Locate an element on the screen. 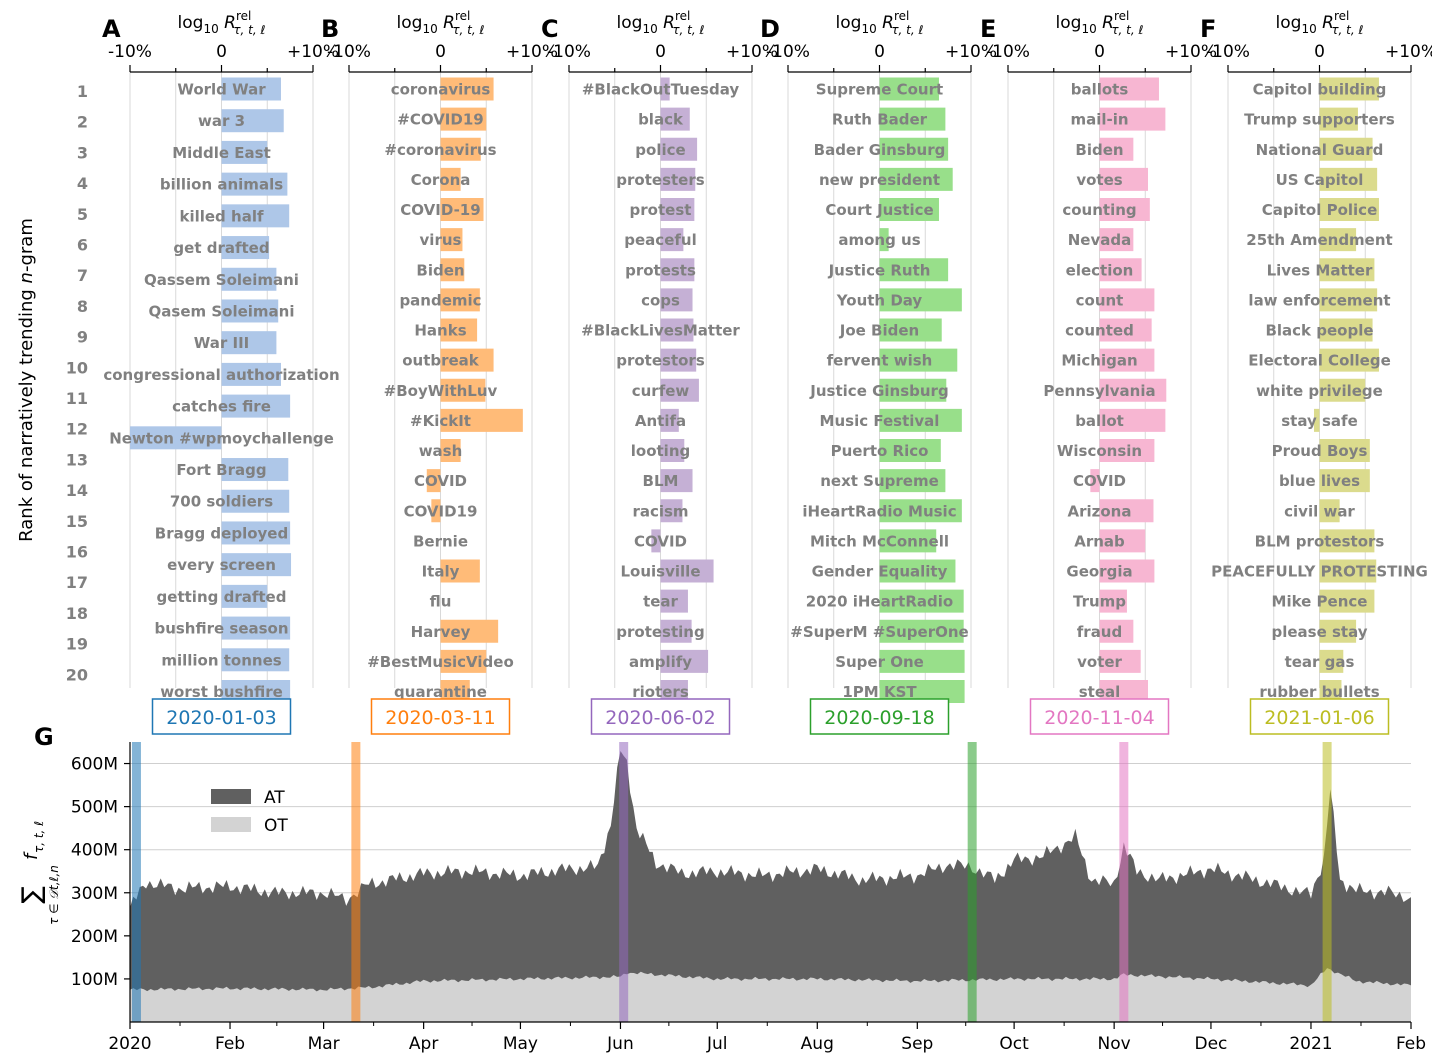 This screenshot has height=1053, width=1432. rank-label-10: 10 is located at coordinates (77, 367).